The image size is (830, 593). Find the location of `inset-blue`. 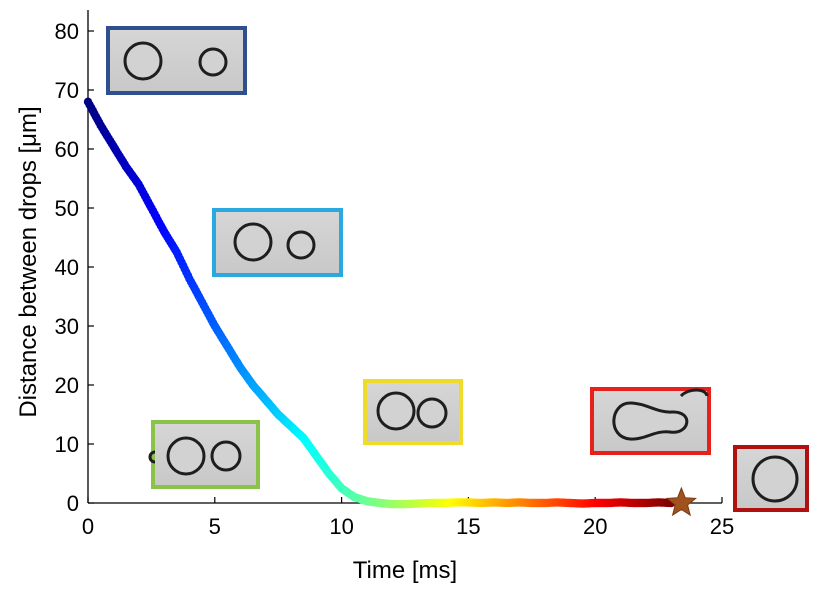

inset-blue is located at coordinates (176, 60).